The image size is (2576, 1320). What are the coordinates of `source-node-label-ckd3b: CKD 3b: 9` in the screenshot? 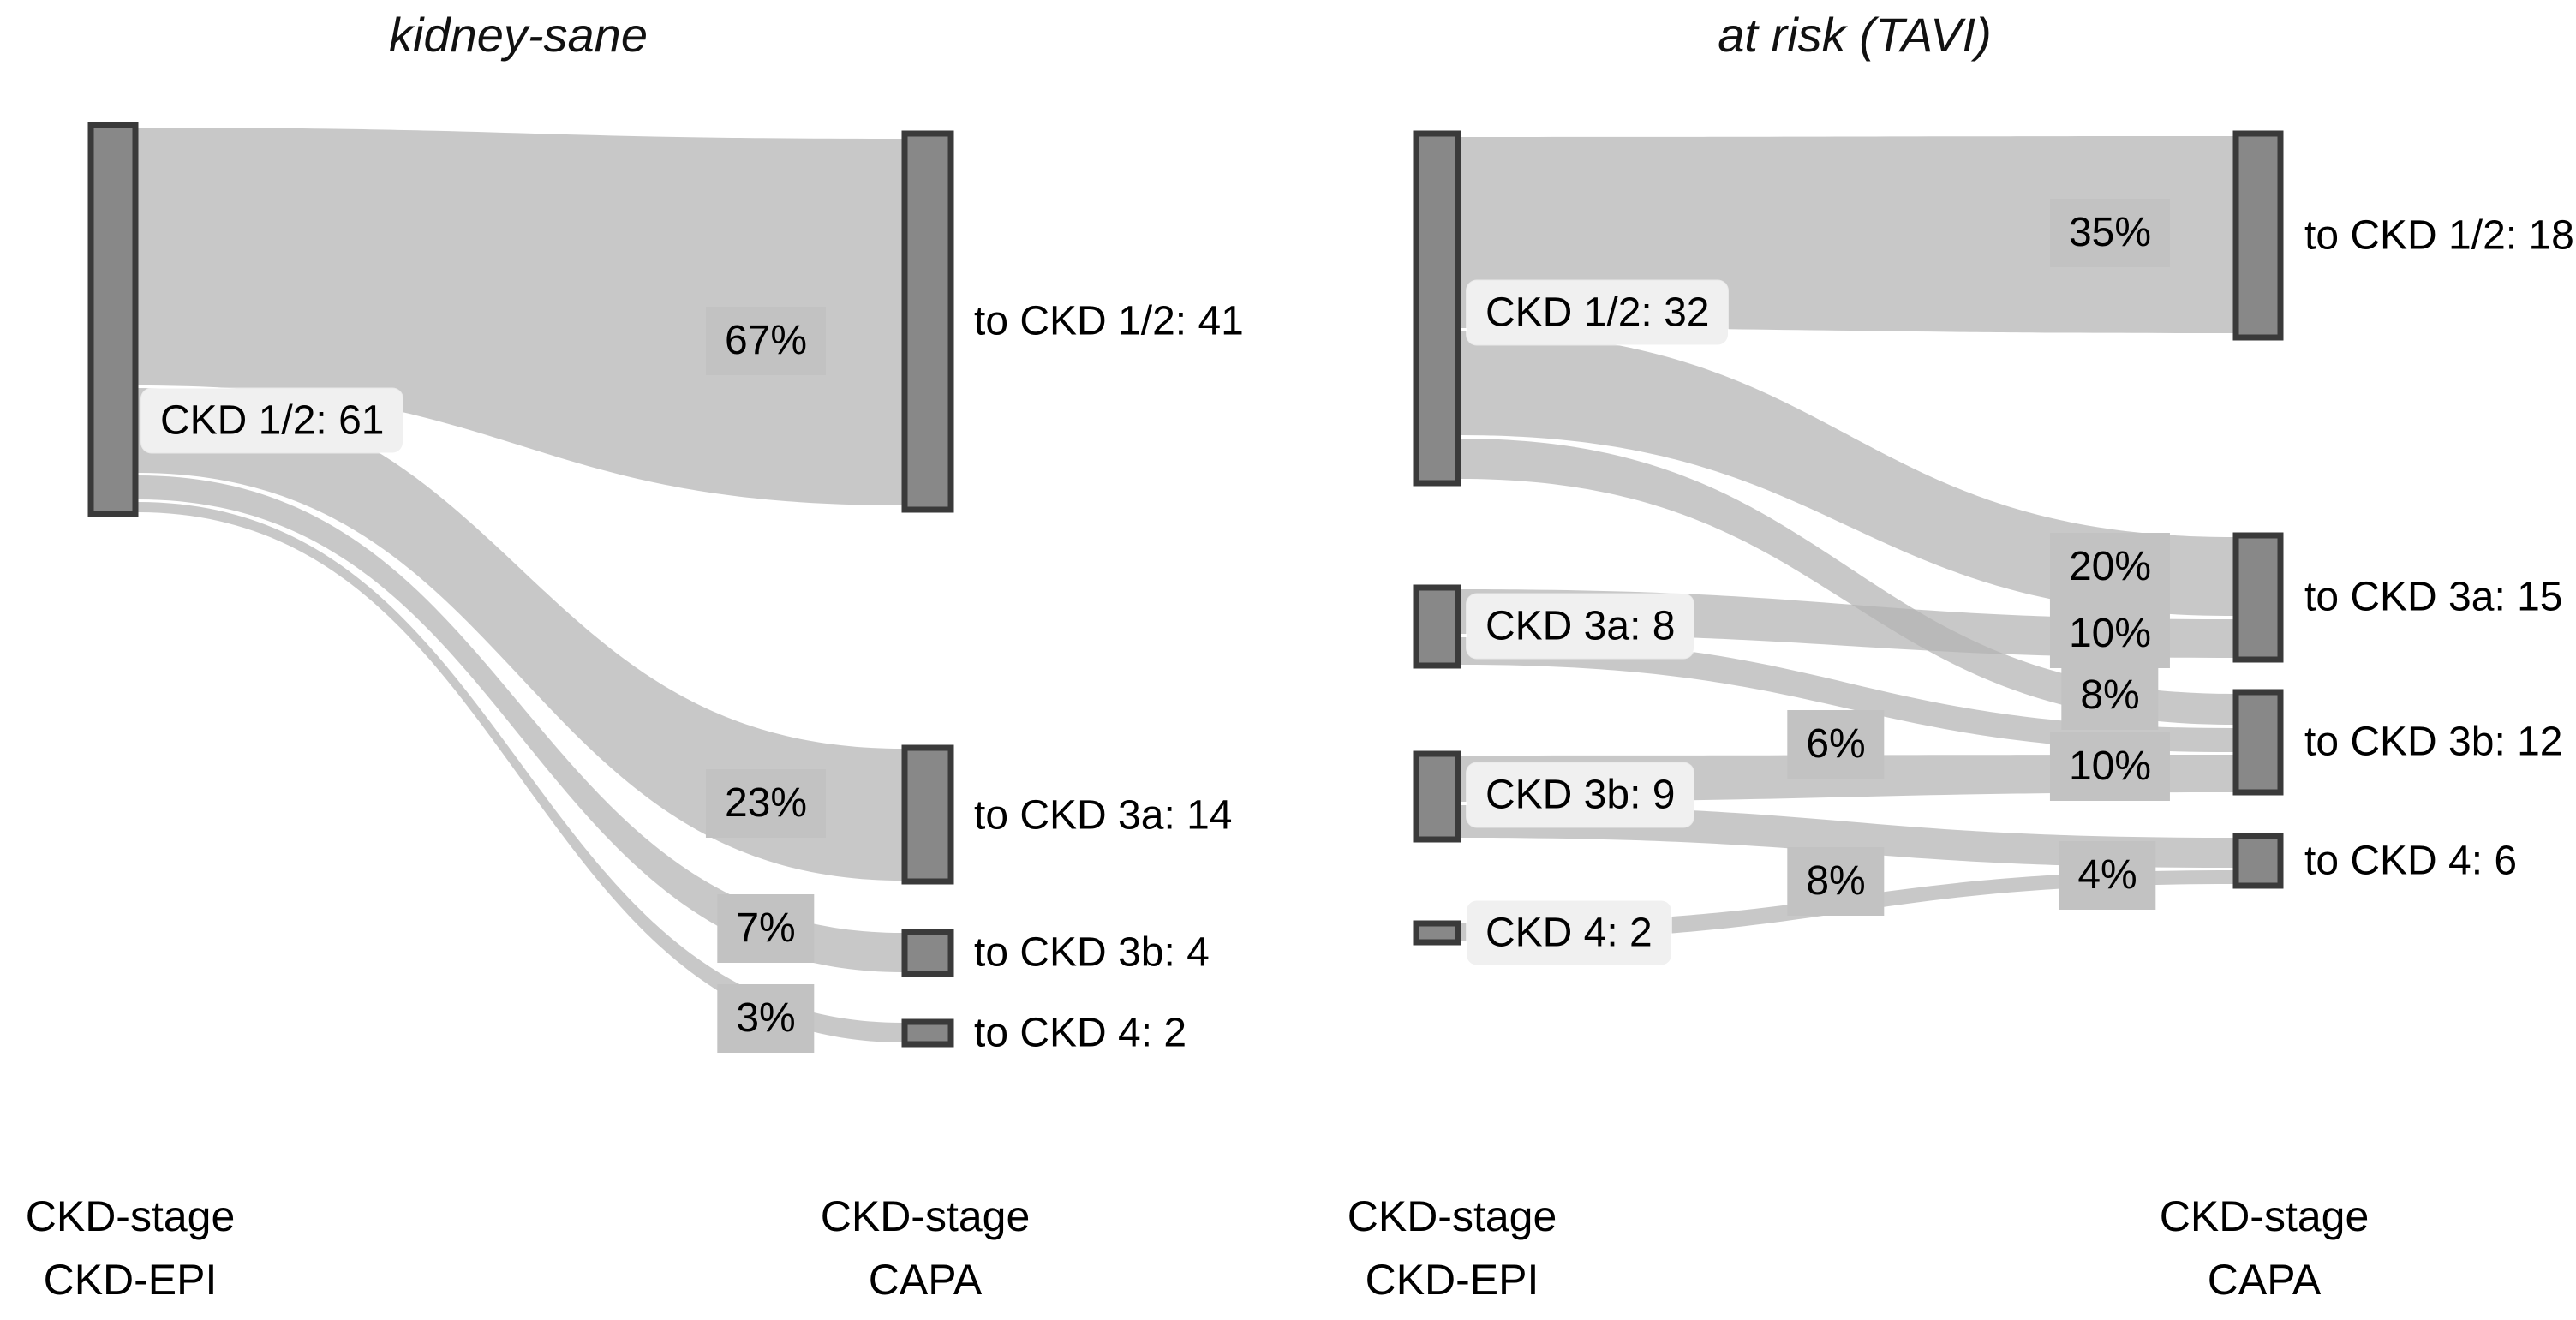 It's located at (1581, 794).